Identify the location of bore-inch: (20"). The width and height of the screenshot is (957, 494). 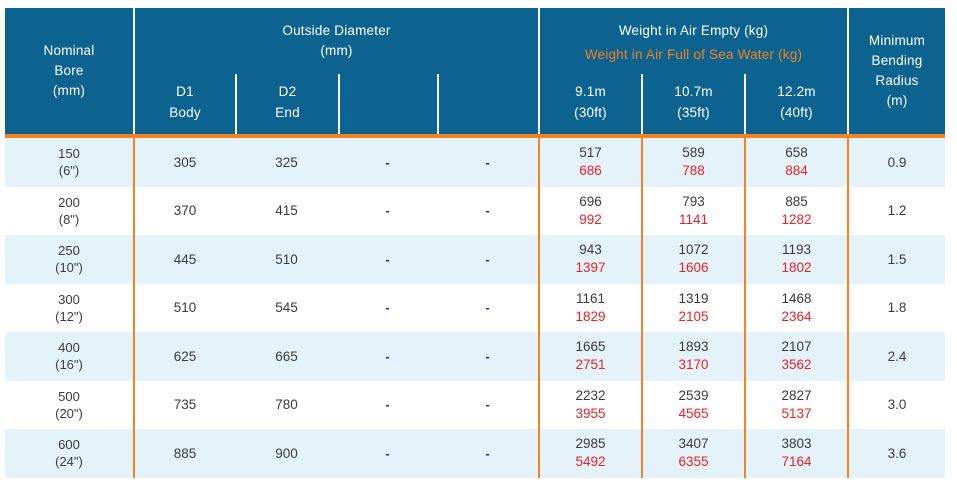
(69, 413).